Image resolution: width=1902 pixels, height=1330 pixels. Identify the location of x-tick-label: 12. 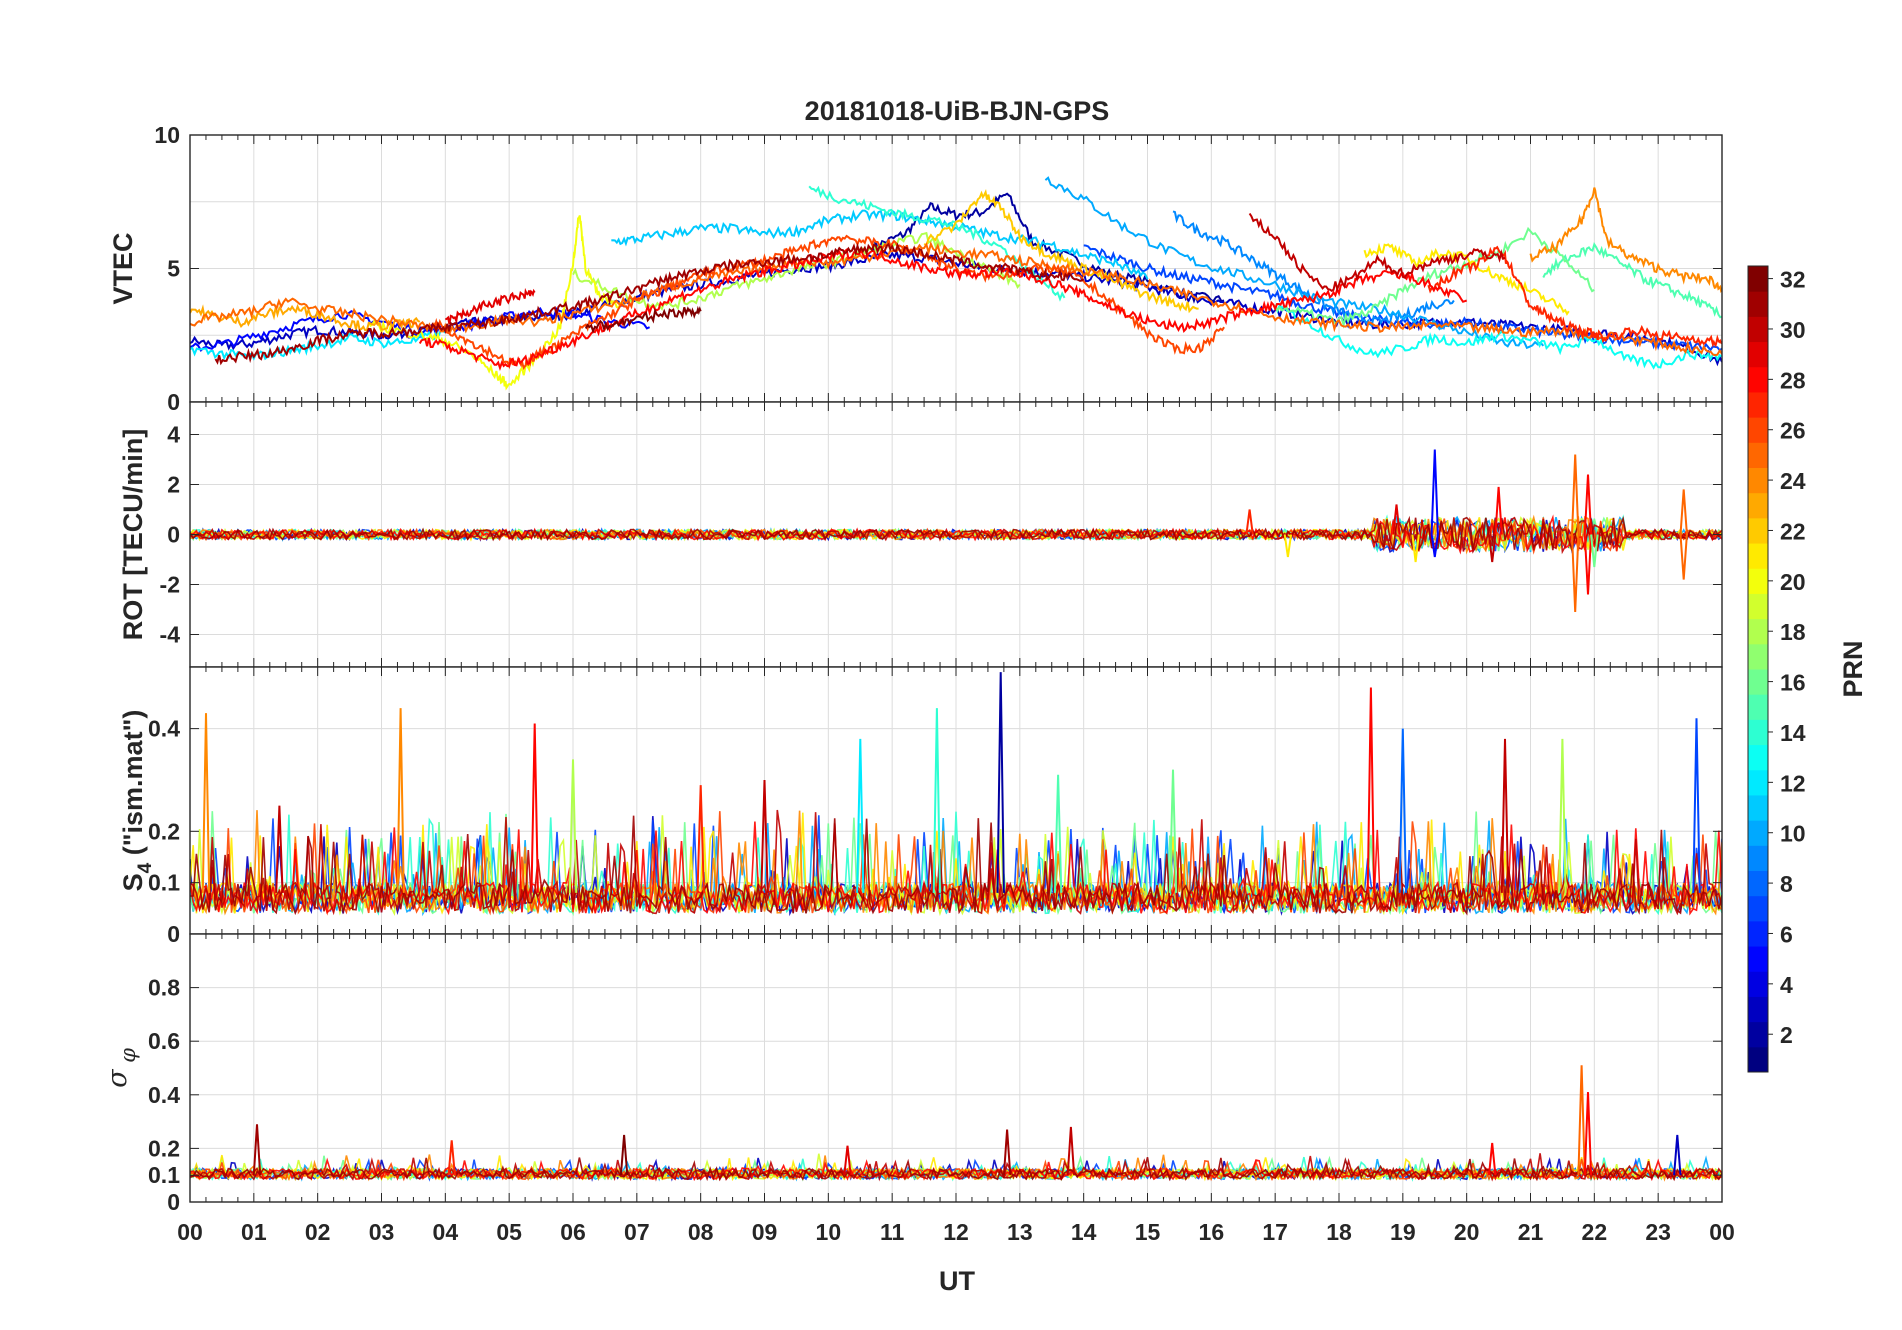
(956, 1232).